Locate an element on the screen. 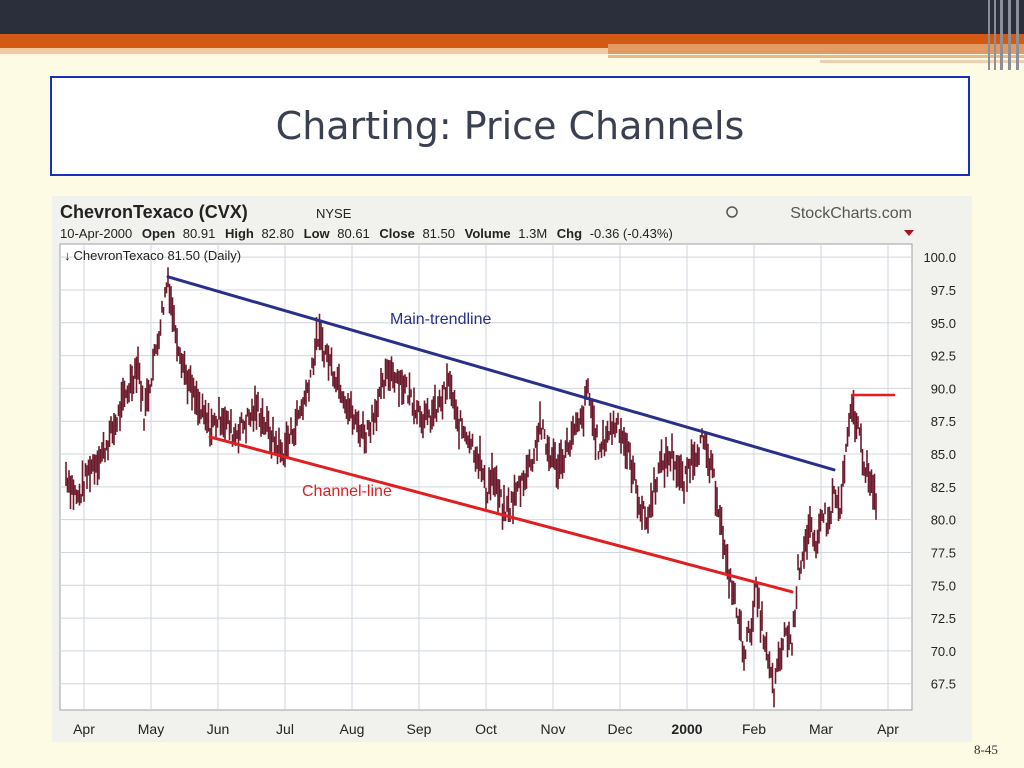 Image resolution: width=1024 pixels, height=768 pixels. y-tick-label: 80.0 is located at coordinates (943, 520).